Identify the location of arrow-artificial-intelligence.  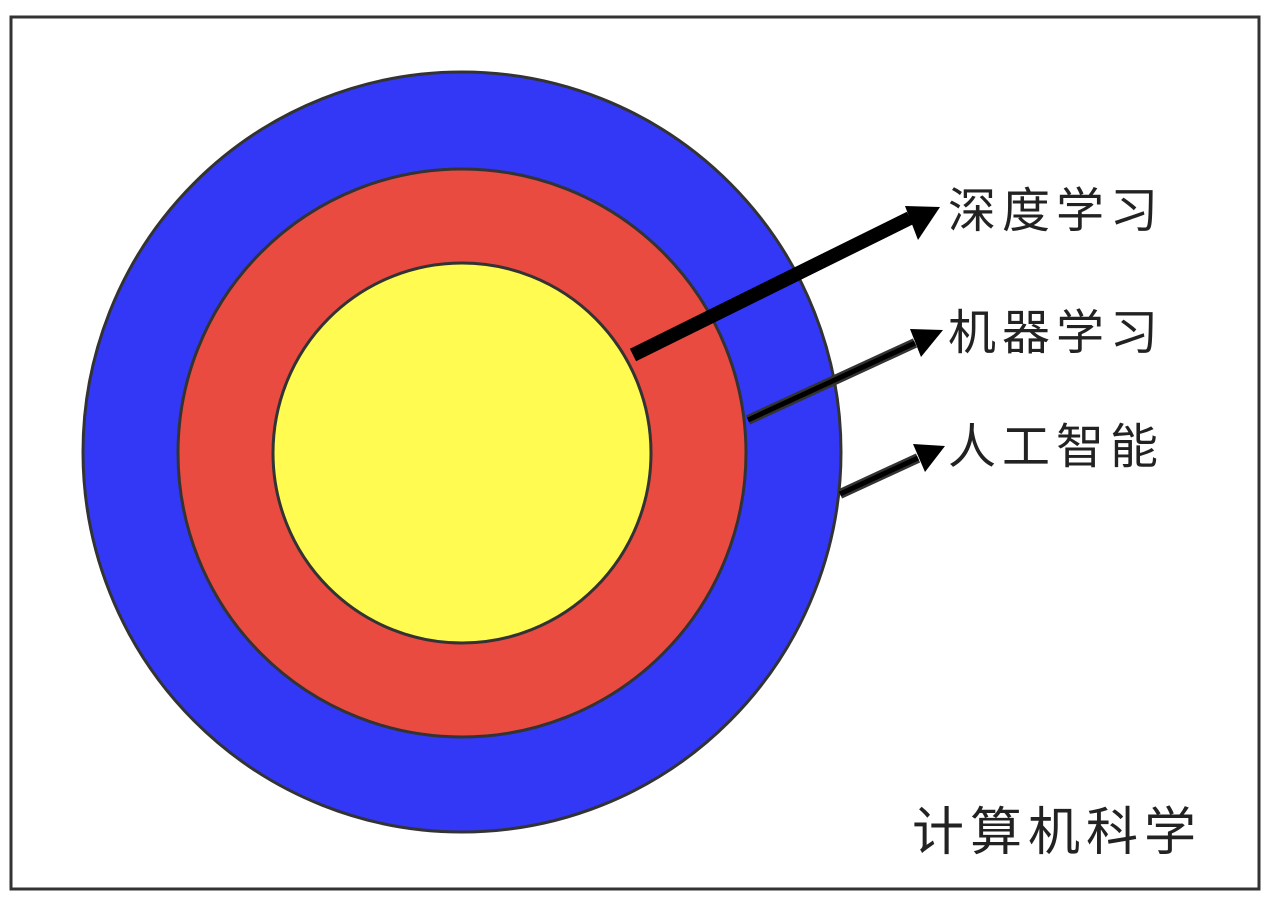
(891, 471).